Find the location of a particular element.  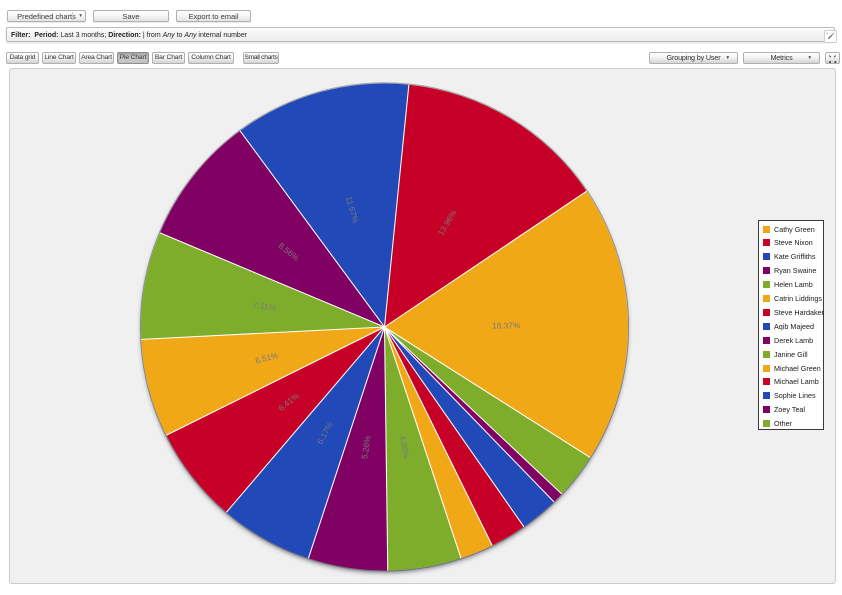

svg-text: 7.11% is located at coordinates (264, 306).